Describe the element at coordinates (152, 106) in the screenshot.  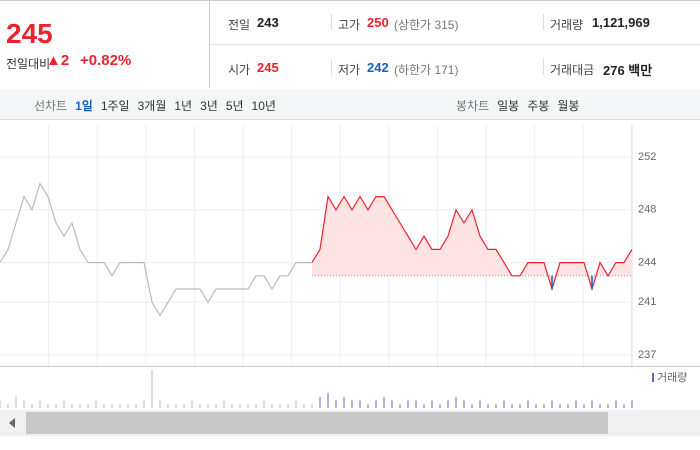
I see `tab: 3개월` at that location.